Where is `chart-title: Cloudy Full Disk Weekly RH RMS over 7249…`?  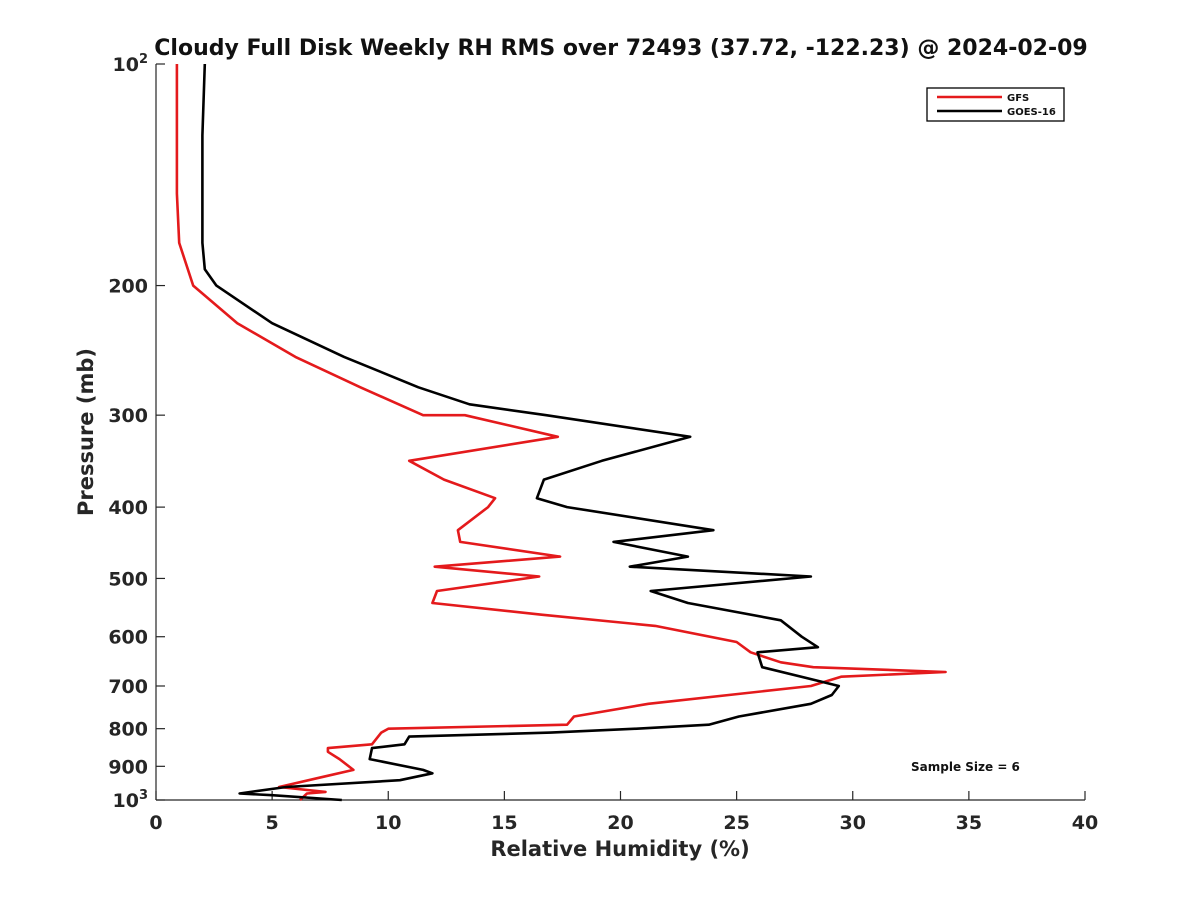
chart-title: Cloudy Full Disk Weekly RH RMS over 7249… is located at coordinates (620, 48).